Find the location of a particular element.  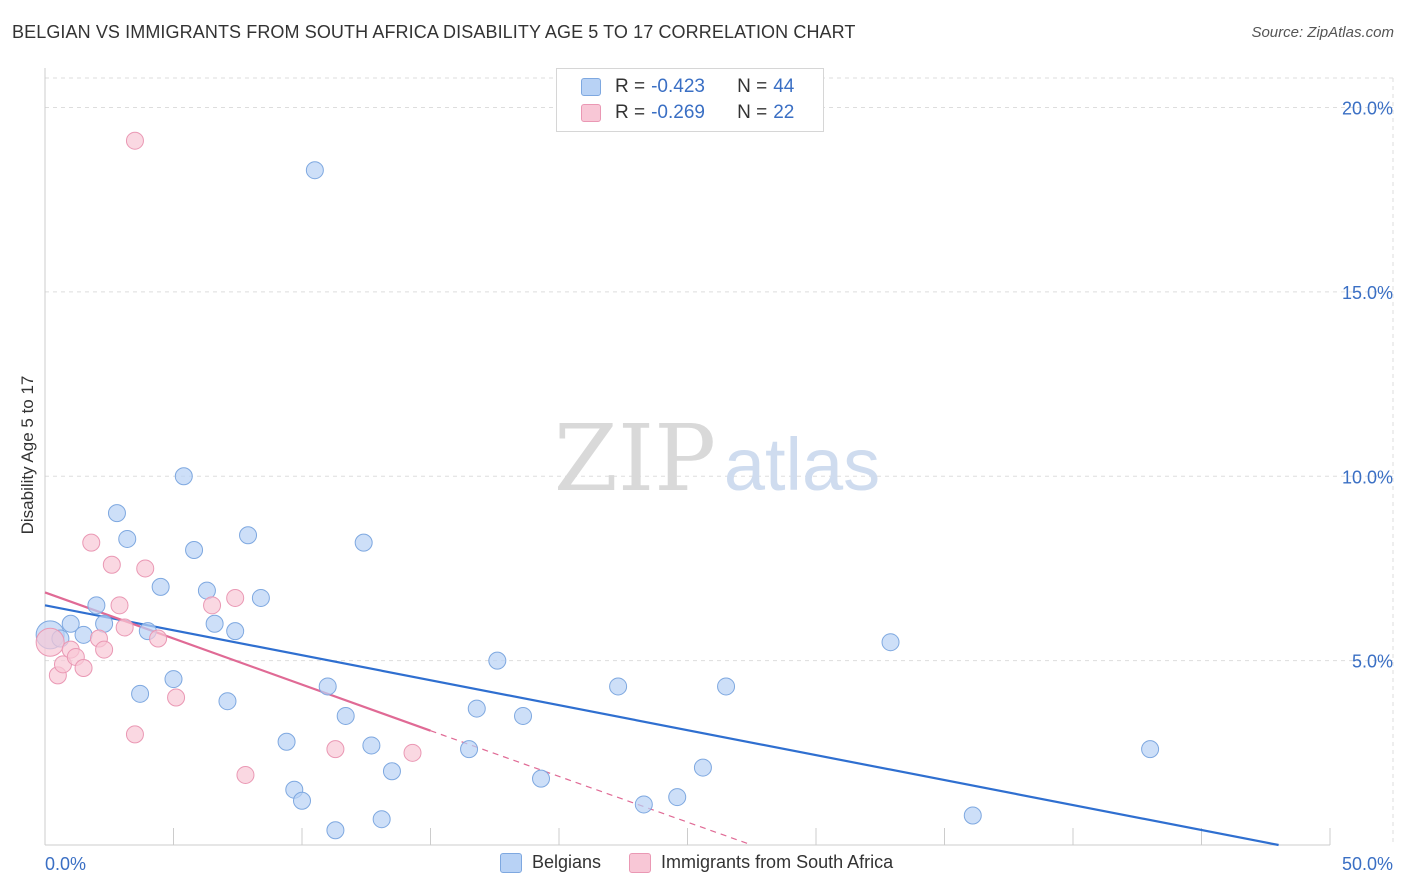

legend-n-value: 22 is located at coordinates (784, 112).